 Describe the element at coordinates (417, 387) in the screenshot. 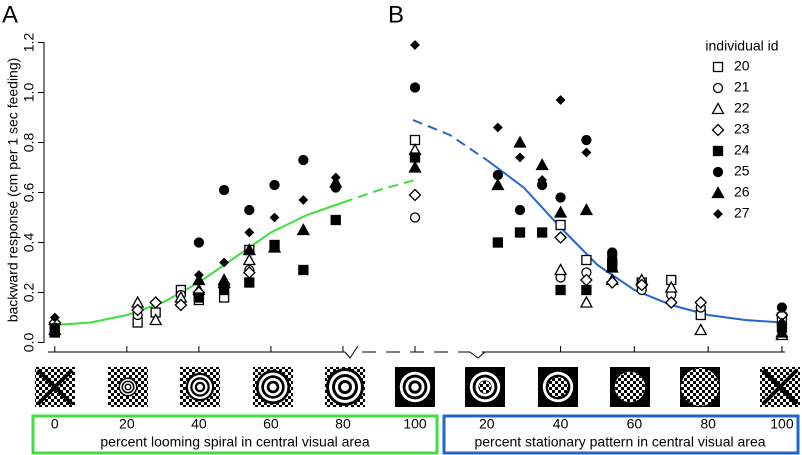

I see `stimulus-images` at that location.